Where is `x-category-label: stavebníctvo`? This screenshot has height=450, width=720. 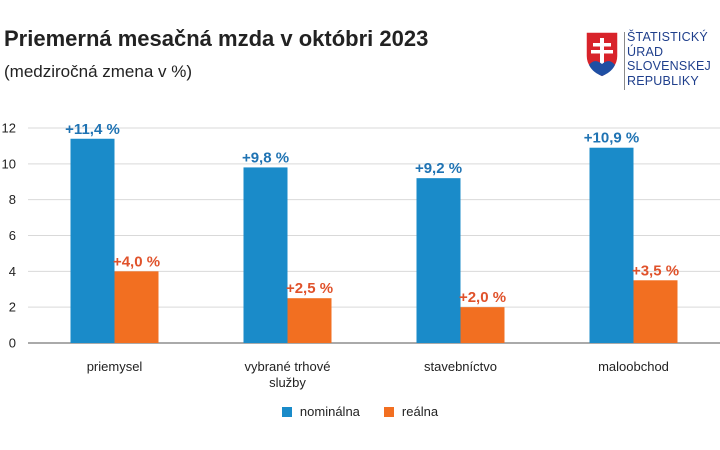 x-category-label: stavebníctvo is located at coordinates (460, 366).